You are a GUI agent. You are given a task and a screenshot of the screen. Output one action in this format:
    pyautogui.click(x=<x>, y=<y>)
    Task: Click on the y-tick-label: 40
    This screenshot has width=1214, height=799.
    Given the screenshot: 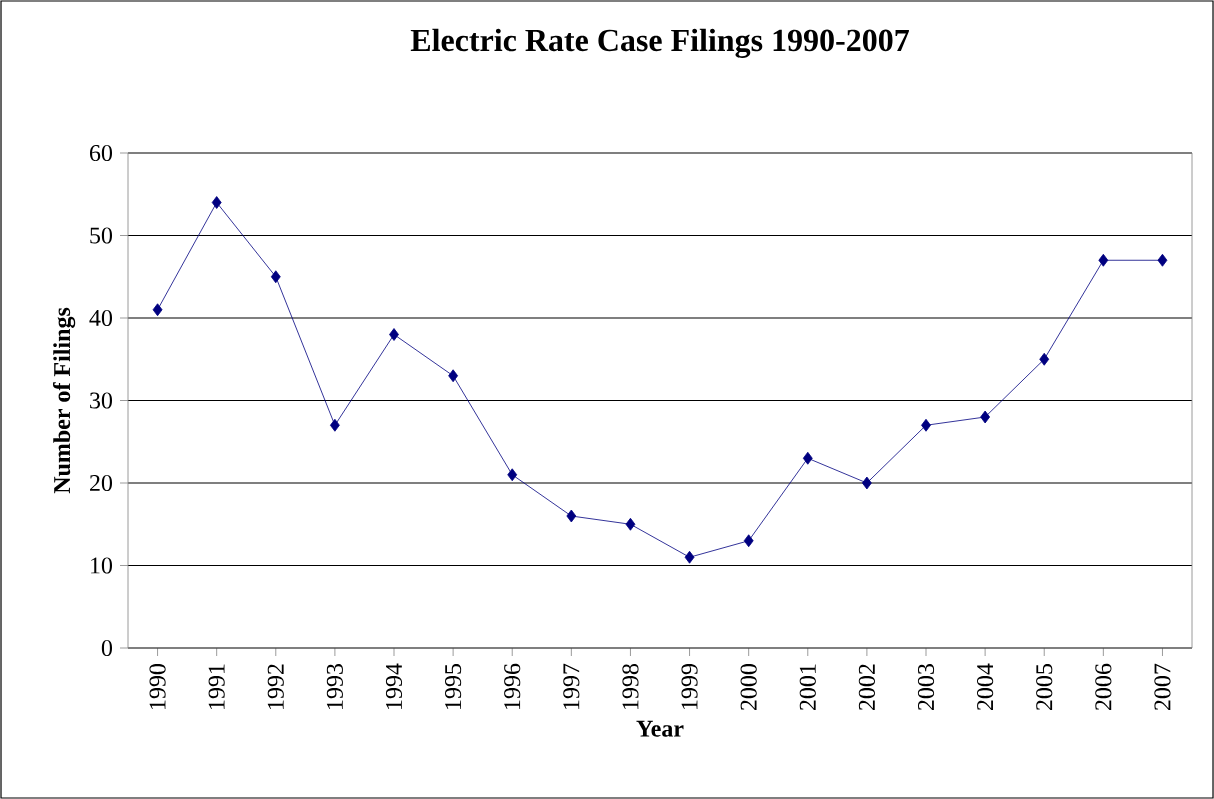 What is the action you would take?
    pyautogui.click(x=101, y=318)
    